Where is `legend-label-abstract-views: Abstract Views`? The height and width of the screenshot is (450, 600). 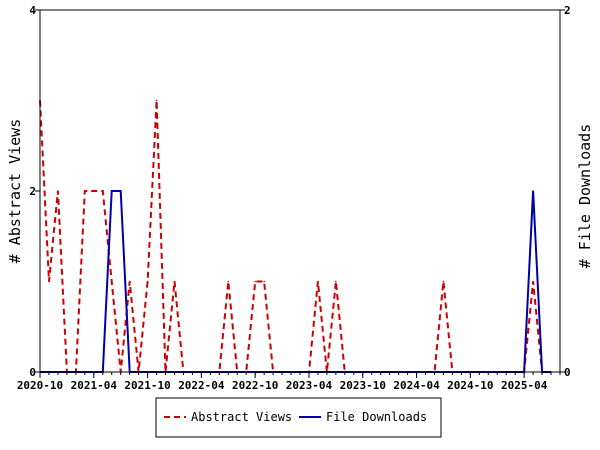
legend-label-abstract-views: Abstract Views is located at coordinates (241, 417).